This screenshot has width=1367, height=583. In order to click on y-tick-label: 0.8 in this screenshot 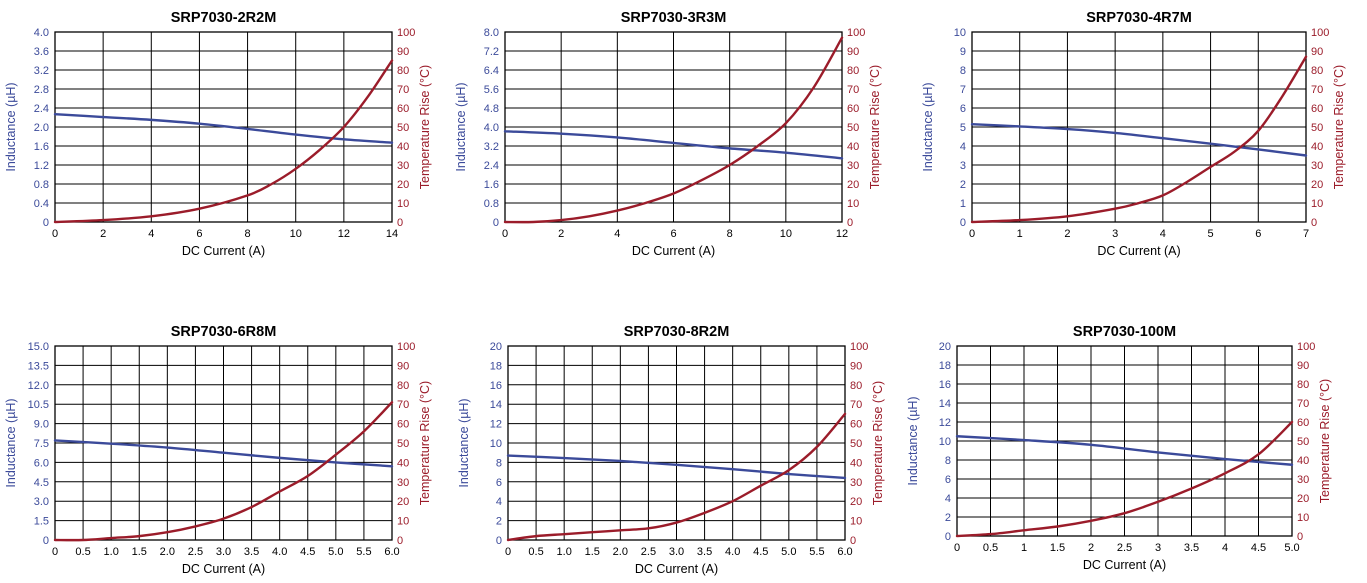, I will do `click(41, 185)`.